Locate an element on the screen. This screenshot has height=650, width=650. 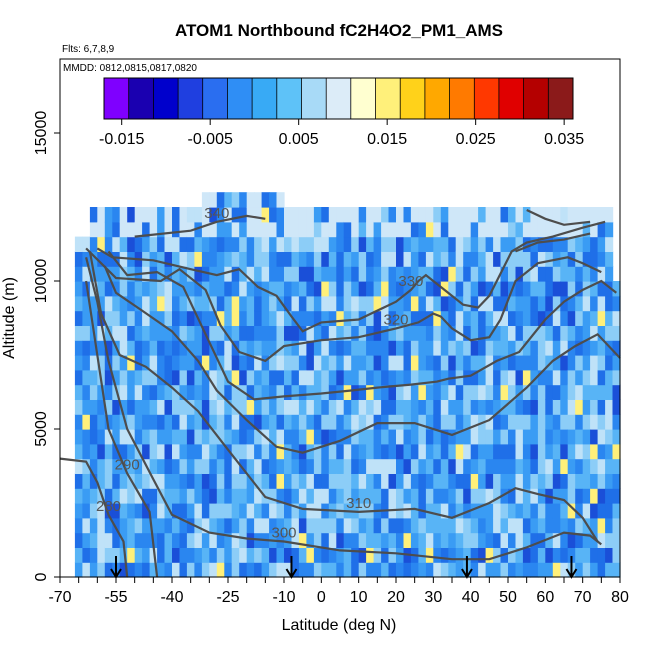
x-tick-label: 20 is located at coordinates (396, 597).